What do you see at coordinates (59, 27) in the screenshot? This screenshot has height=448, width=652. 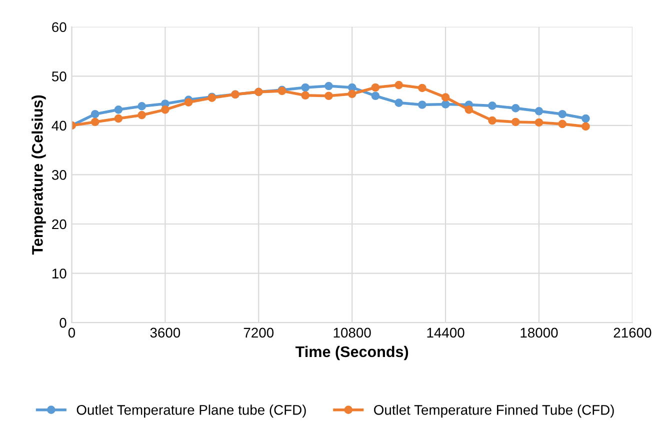 I see `y-tick-label: 60` at bounding box center [59, 27].